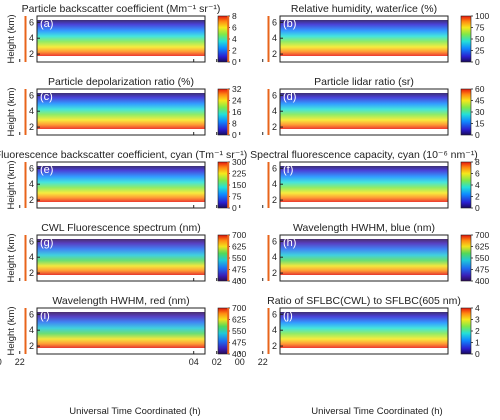 This screenshot has width=500, height=420. What do you see at coordinates (376, 411) in the screenshot?
I see `x-axis-label-right: Universal Time Coordinated (h)` at bounding box center [376, 411].